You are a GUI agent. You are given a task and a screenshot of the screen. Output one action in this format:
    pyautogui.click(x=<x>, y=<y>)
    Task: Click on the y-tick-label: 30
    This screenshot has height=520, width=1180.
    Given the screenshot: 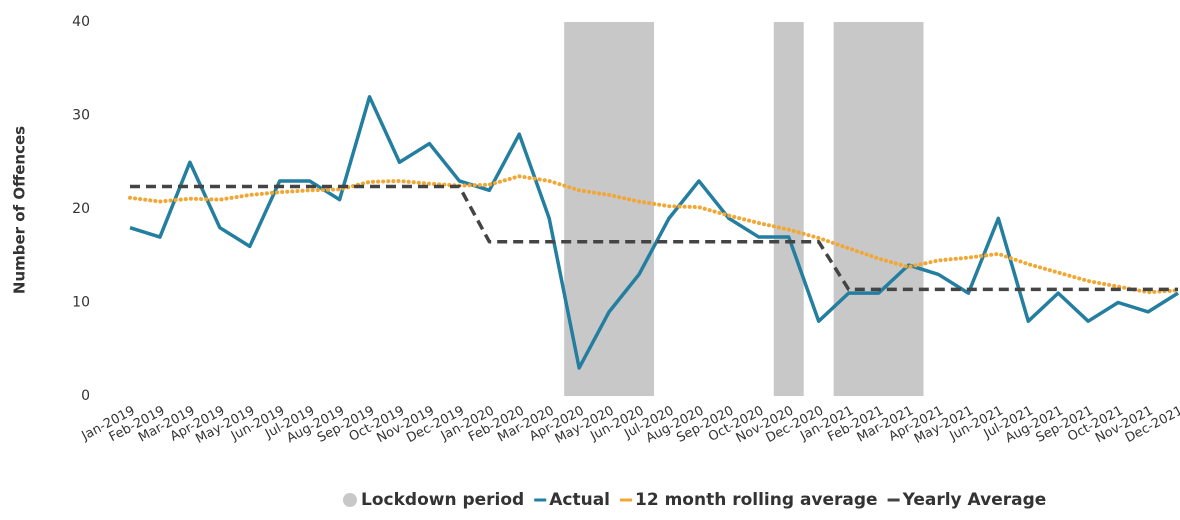 What is the action you would take?
    pyautogui.click(x=81, y=116)
    